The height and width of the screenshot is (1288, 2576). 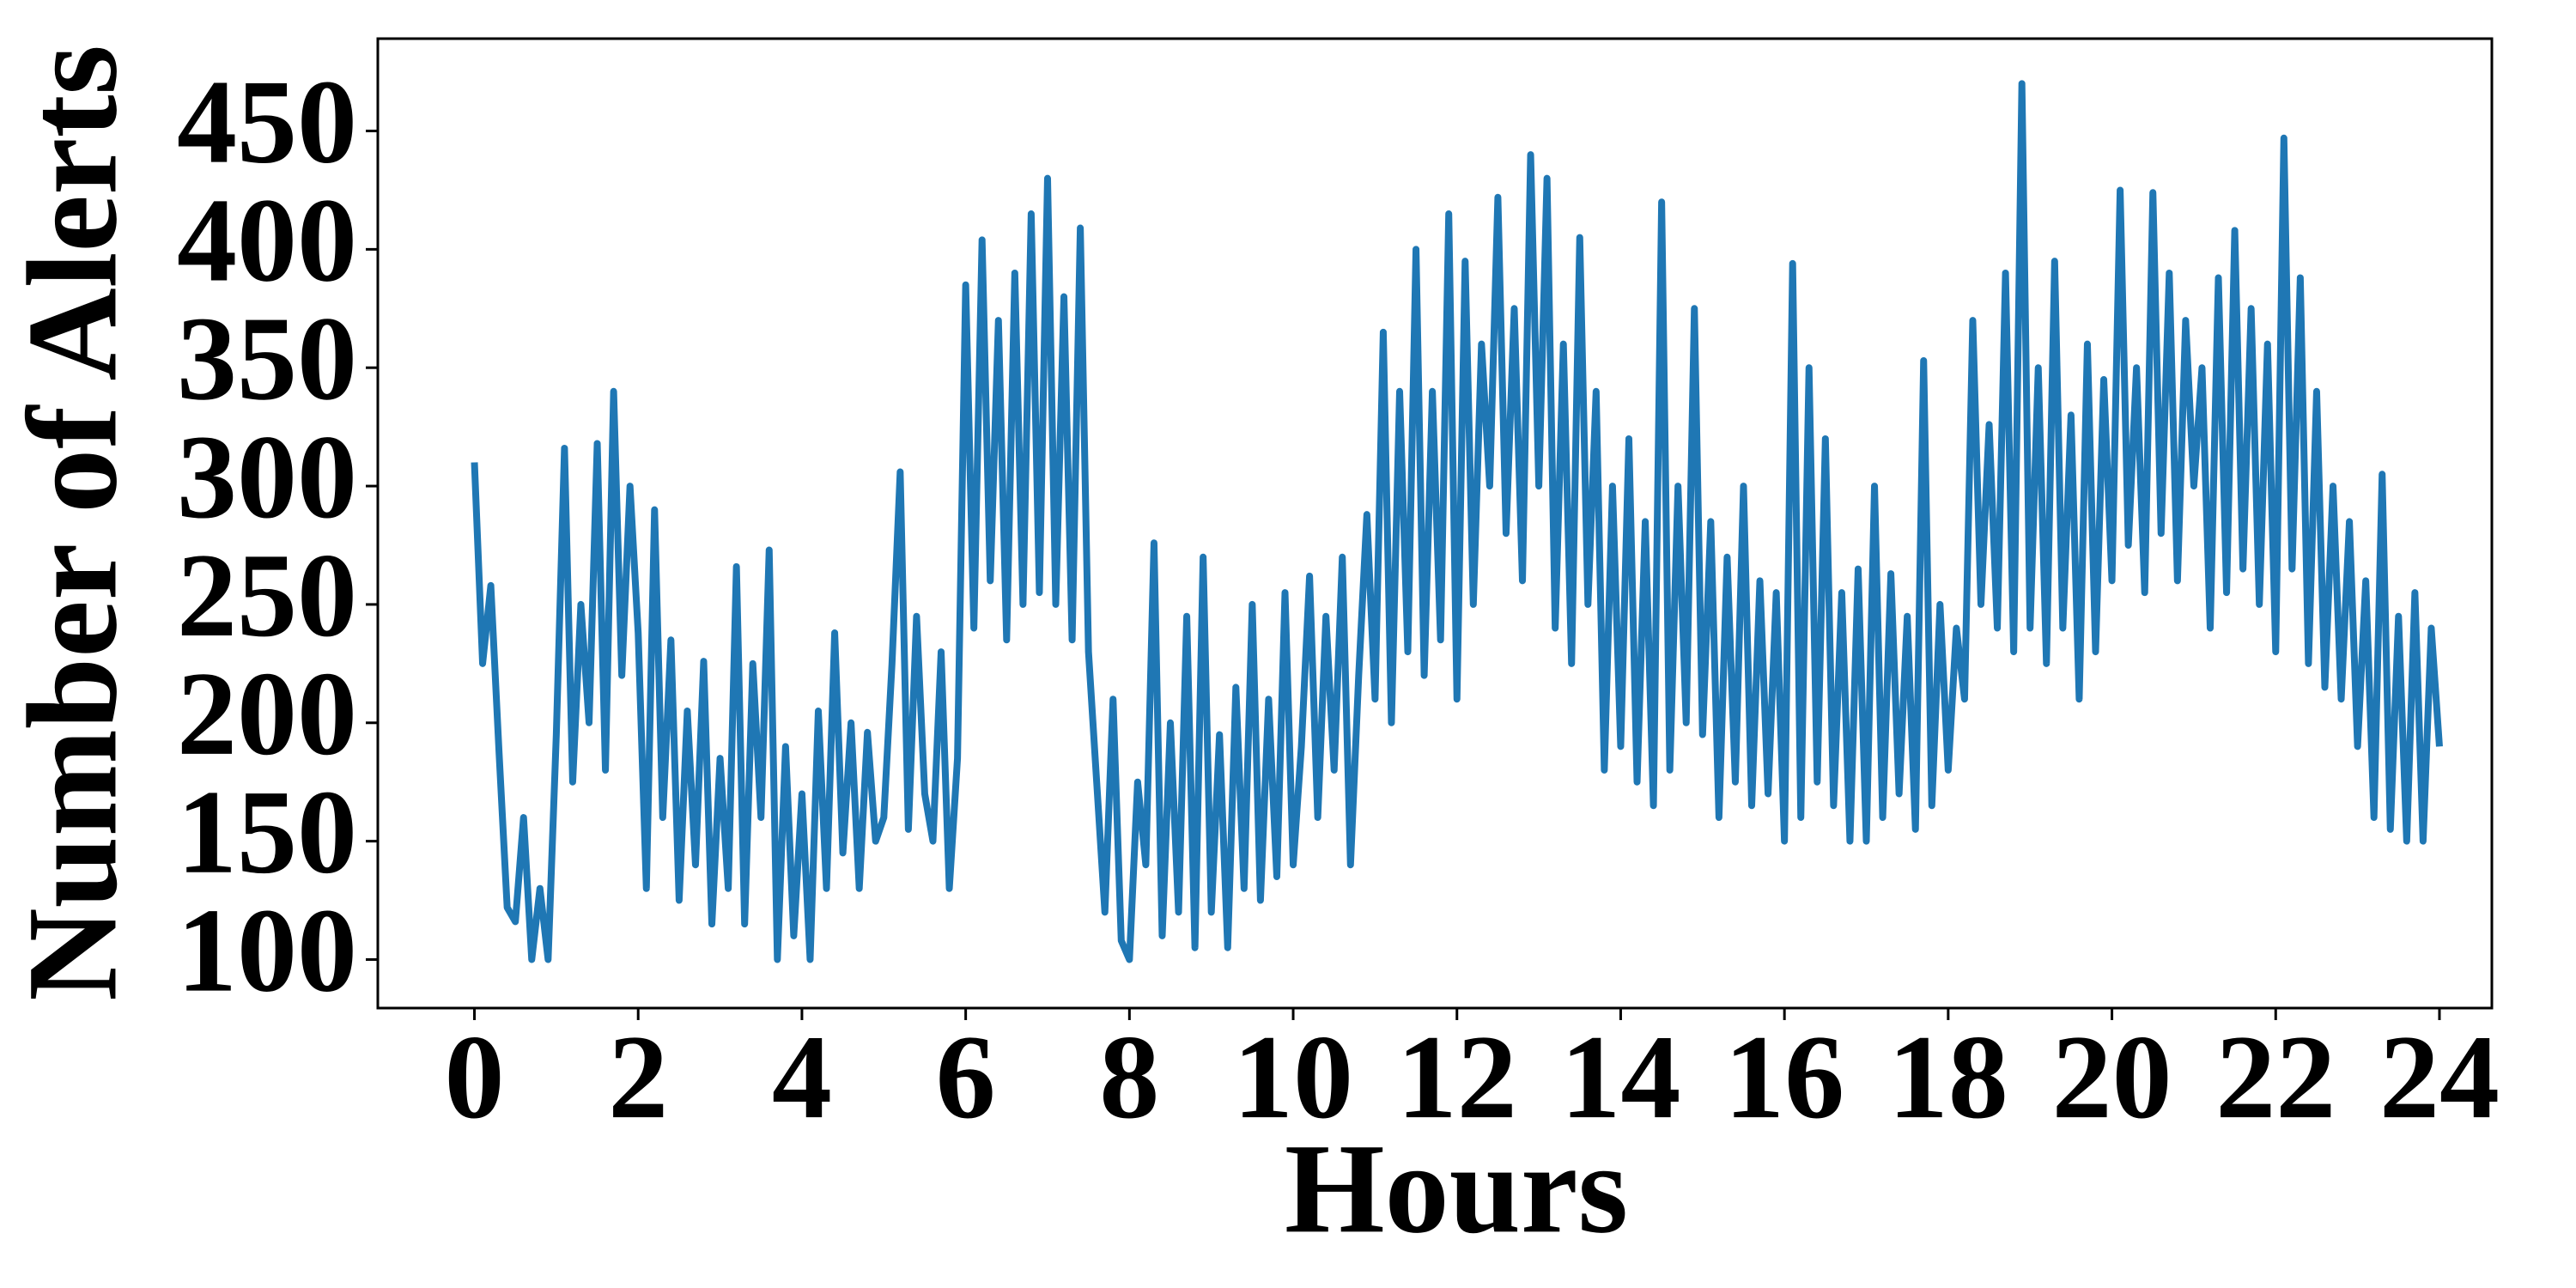 What do you see at coordinates (475, 1078) in the screenshot?
I see `x-tick-label: 0` at bounding box center [475, 1078].